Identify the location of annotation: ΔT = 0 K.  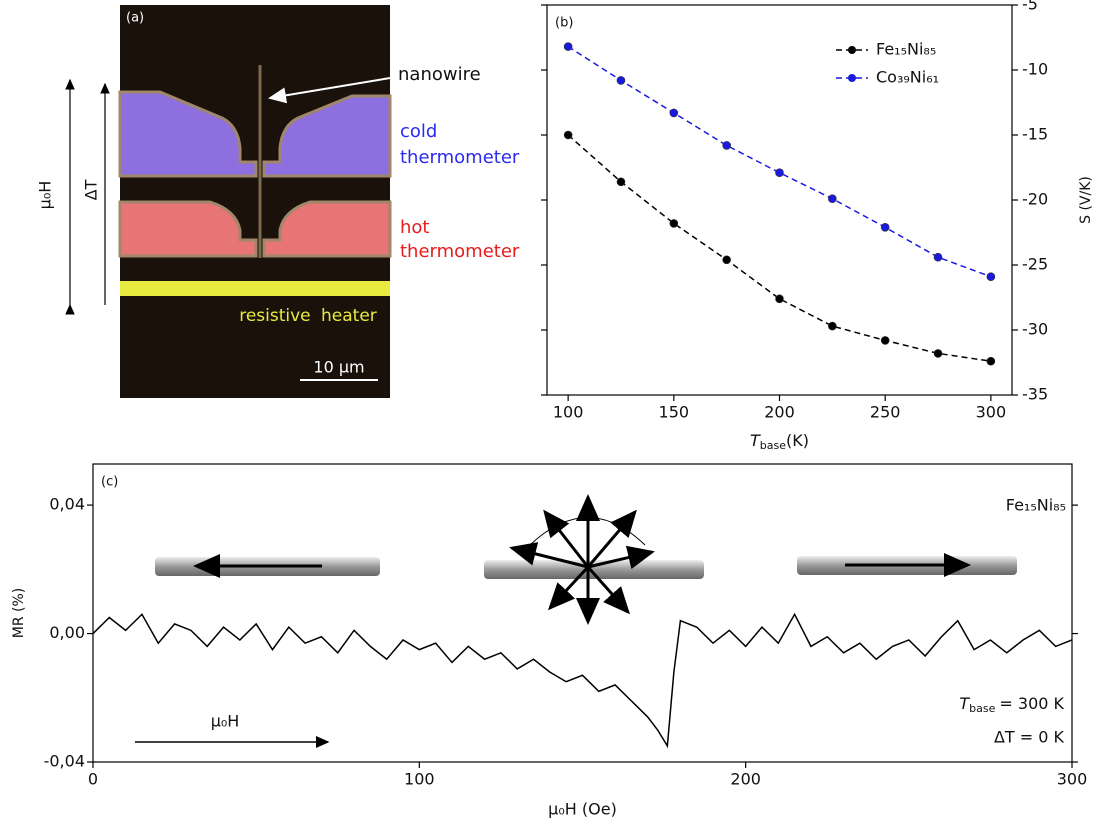
(1029, 737).